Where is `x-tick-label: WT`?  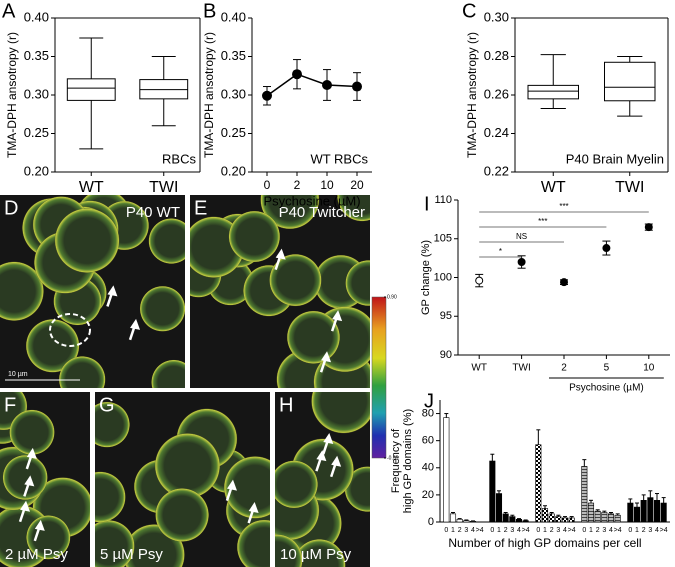
x-tick-label: WT is located at coordinates (553, 187).